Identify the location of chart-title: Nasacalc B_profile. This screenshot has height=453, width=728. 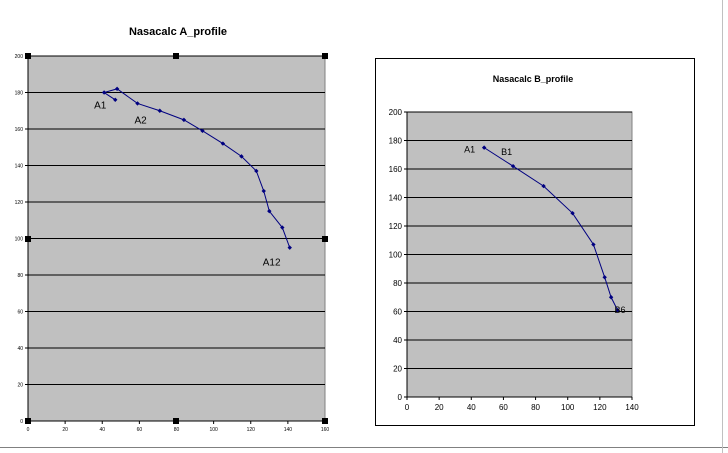
(533, 79).